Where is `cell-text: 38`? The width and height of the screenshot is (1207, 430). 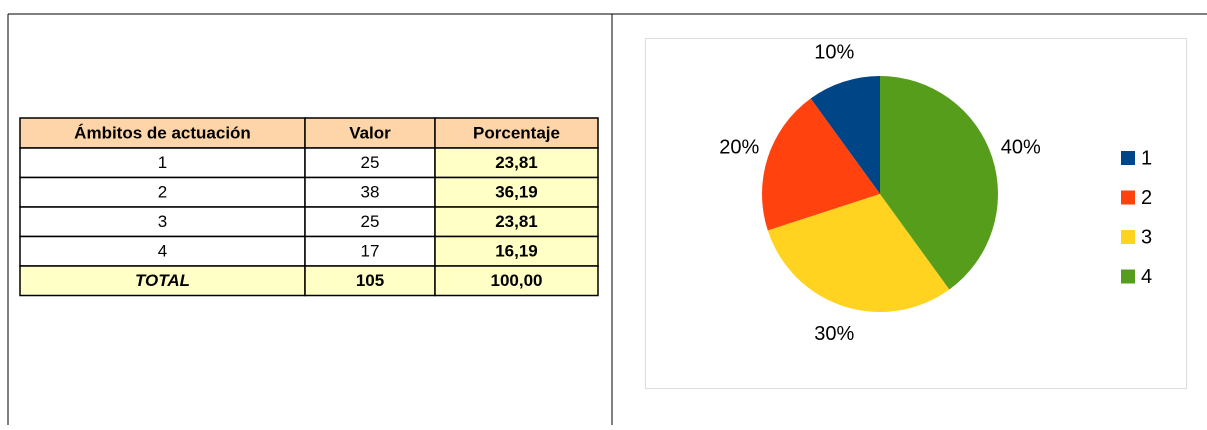 cell-text: 38 is located at coordinates (370, 192).